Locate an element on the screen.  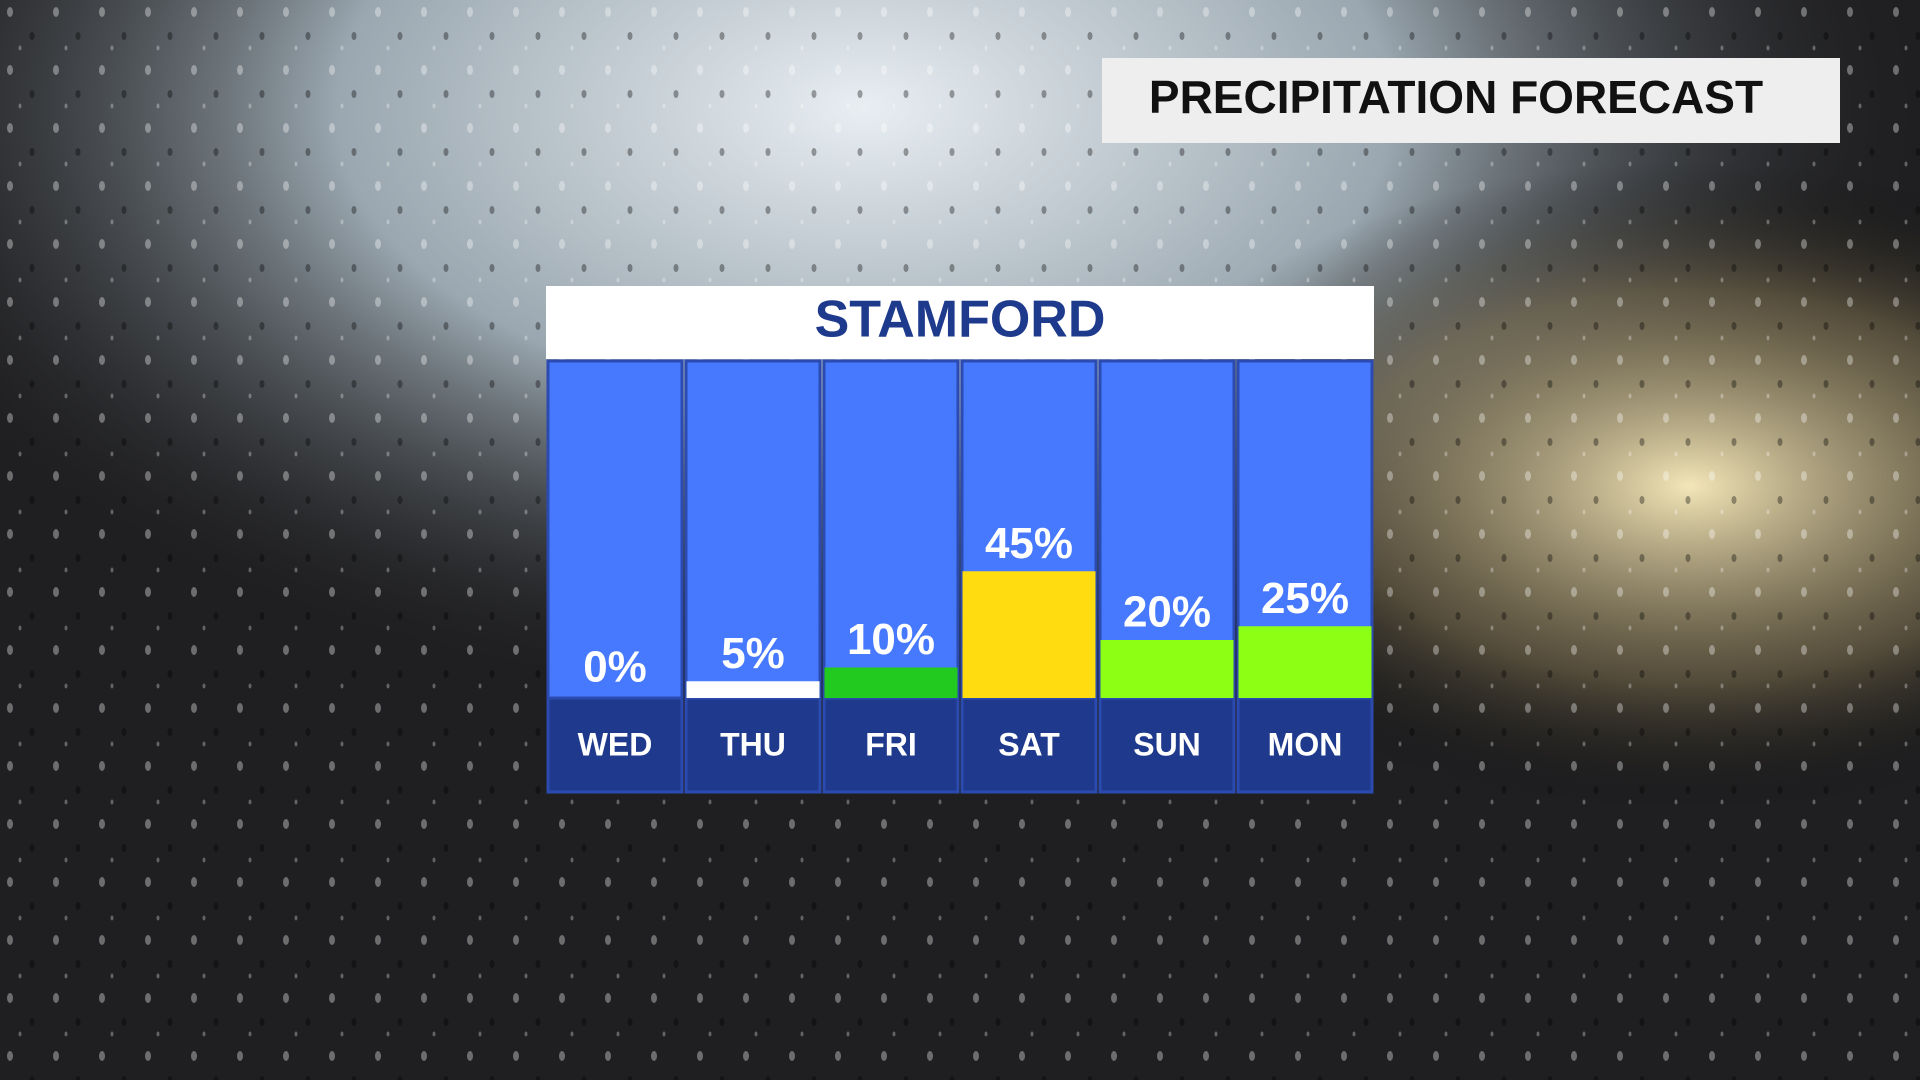
page-title: PRECIPITATION FORECAST is located at coordinates (1456, 97).